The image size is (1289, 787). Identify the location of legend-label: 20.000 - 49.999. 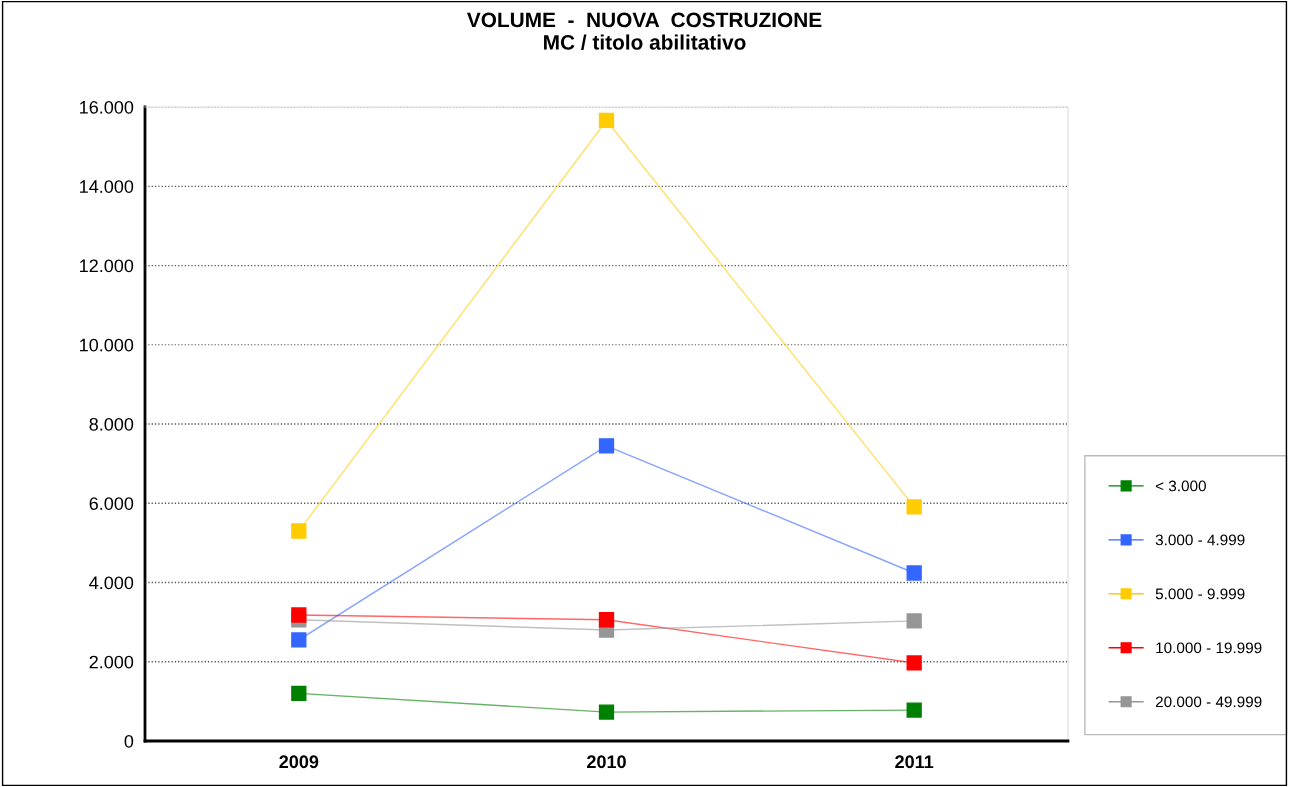
(1208, 702).